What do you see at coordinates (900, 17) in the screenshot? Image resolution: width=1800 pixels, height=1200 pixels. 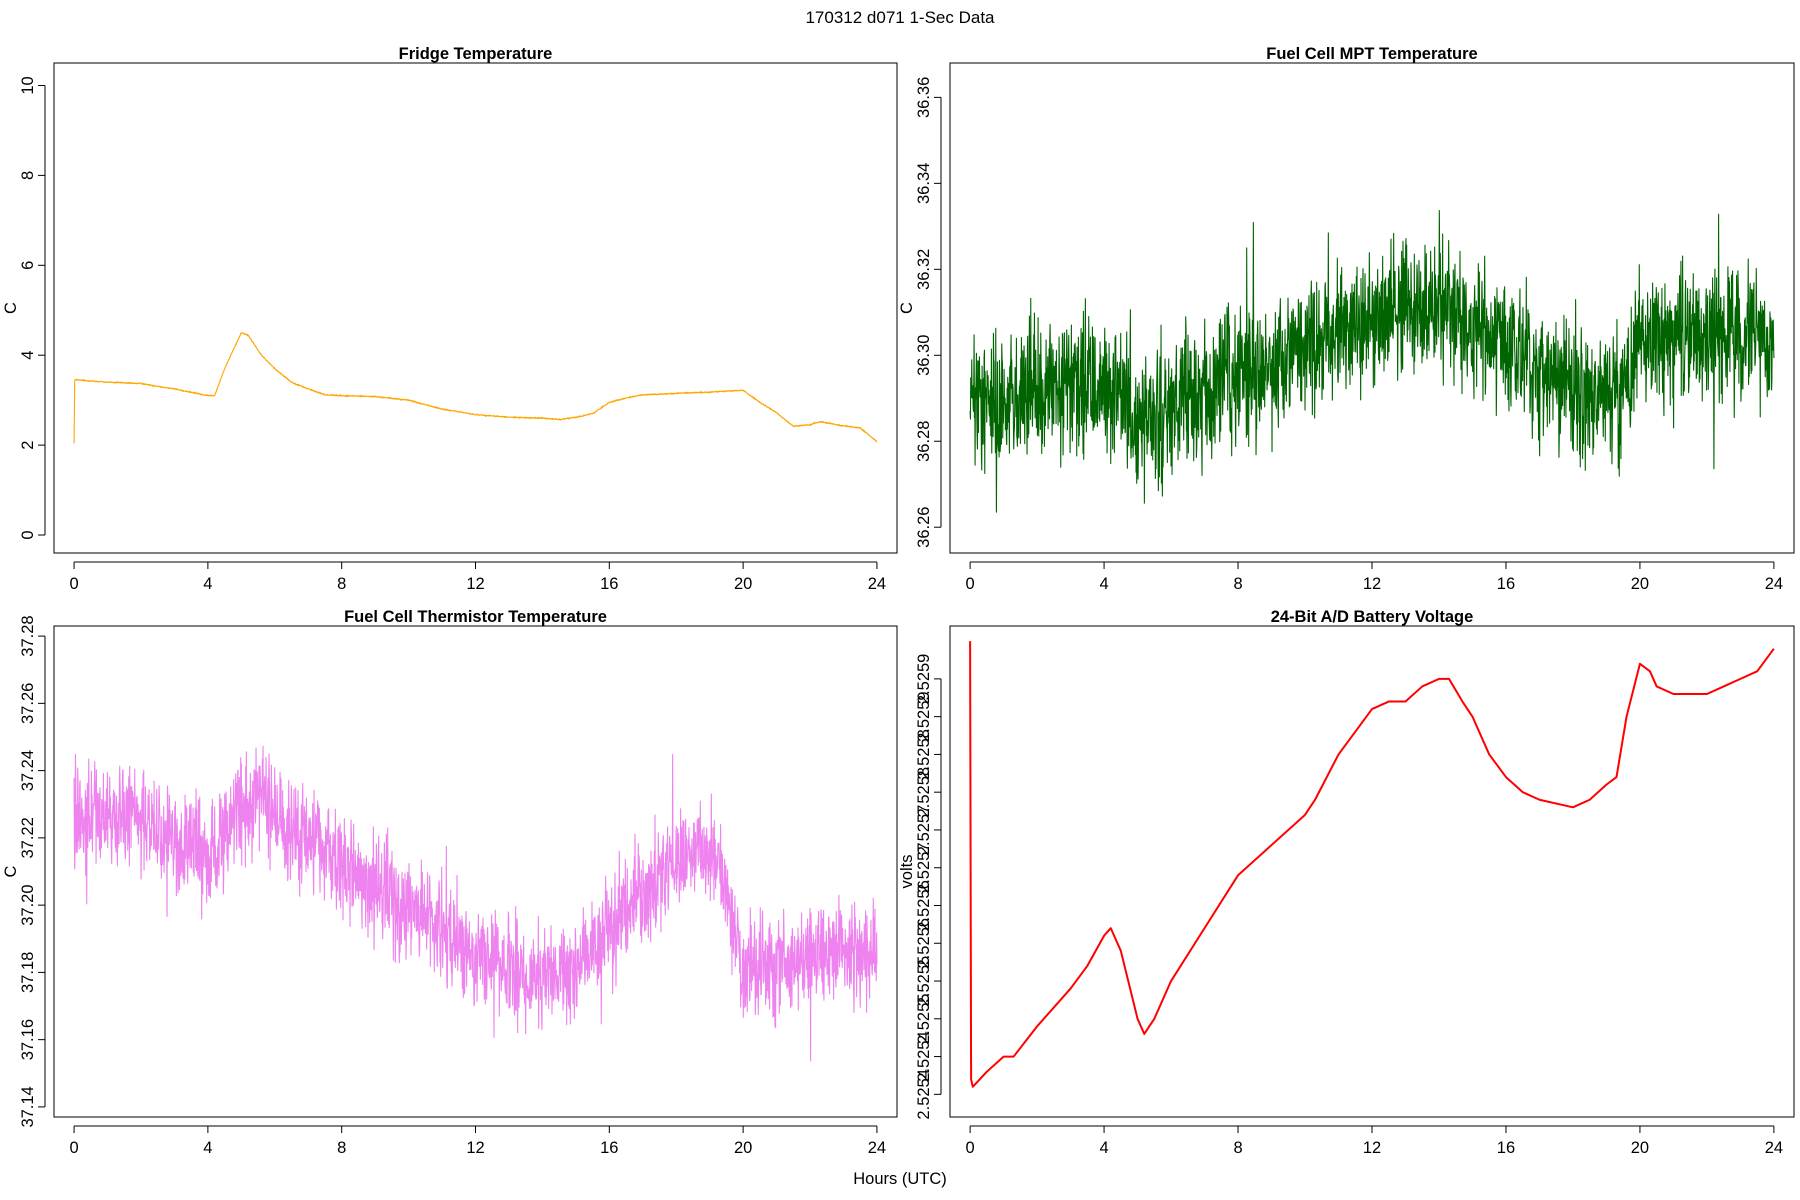 I see `figure-title: 170312 d071 1-Sec Data` at bounding box center [900, 17].